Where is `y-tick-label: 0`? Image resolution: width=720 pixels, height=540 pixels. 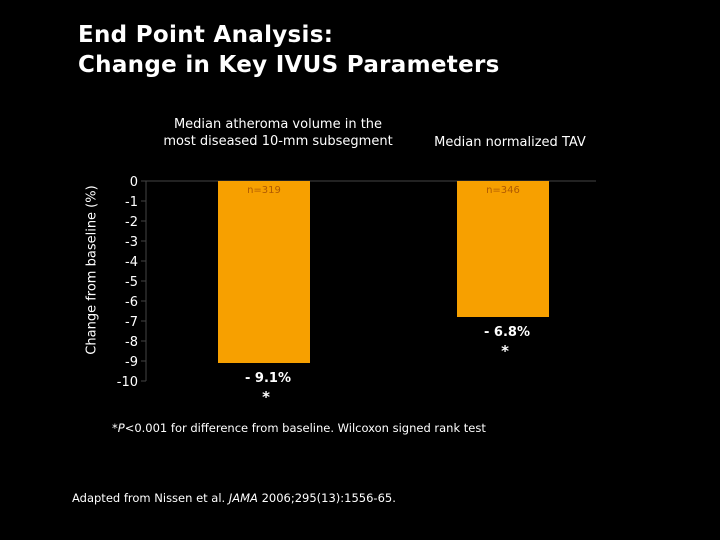 y-tick-label: 0 is located at coordinates (134, 182).